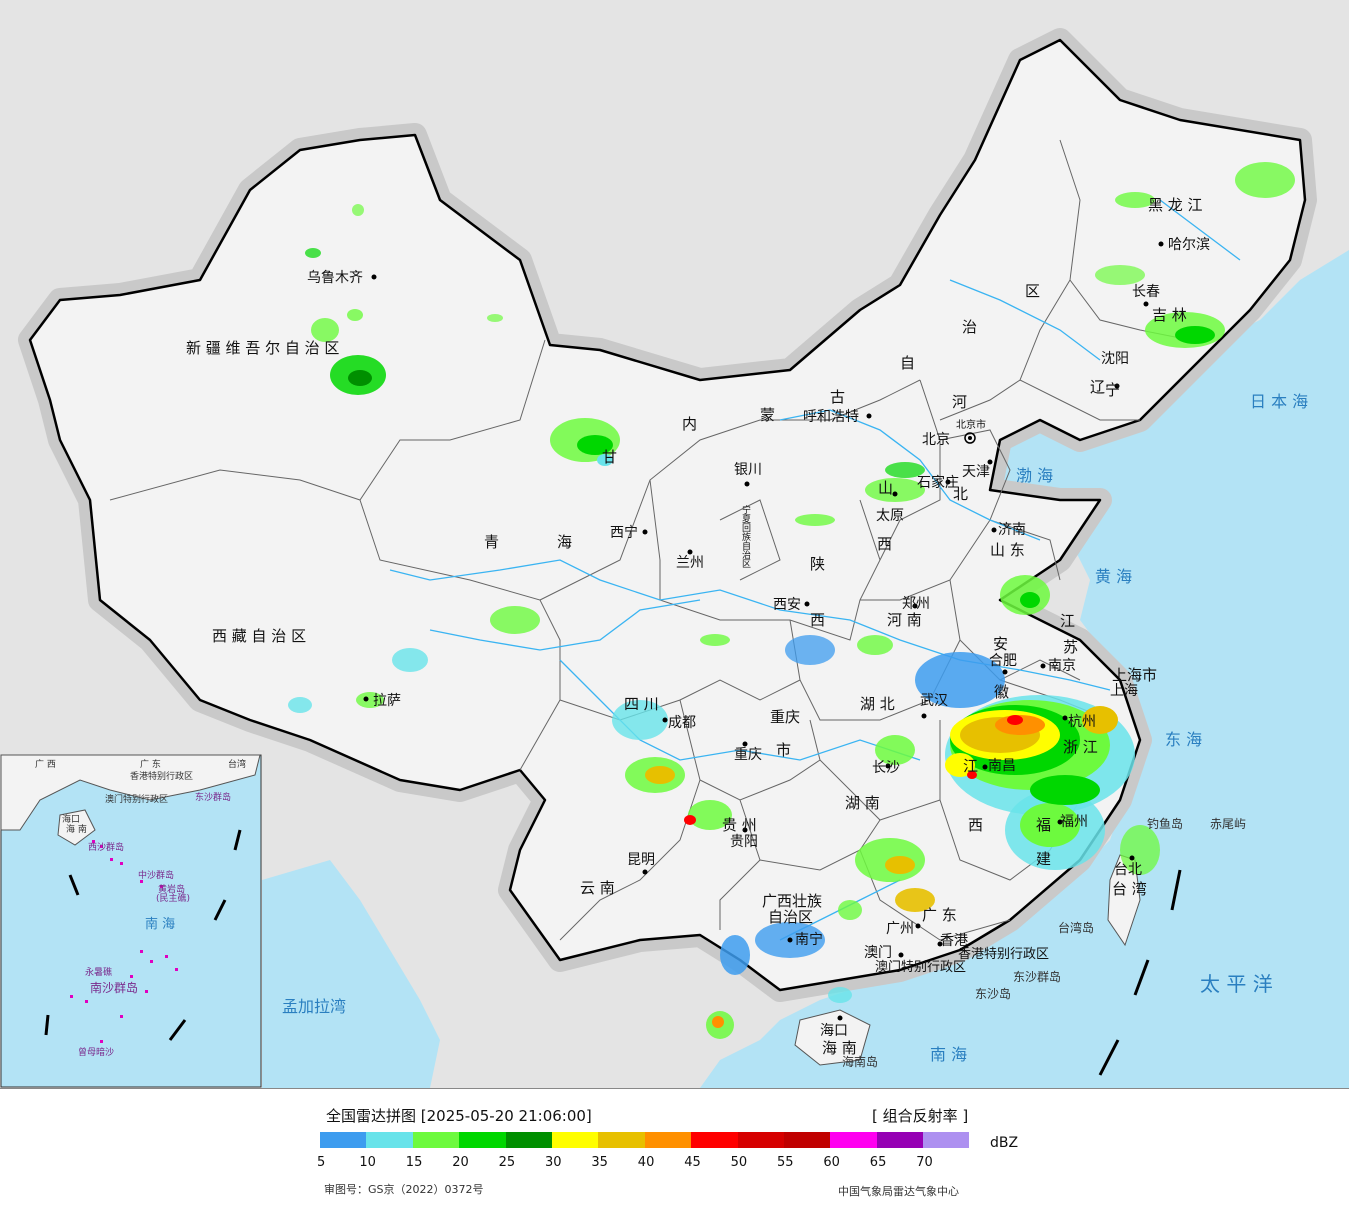  I want to click on hainan-island, so click(832, 1037).